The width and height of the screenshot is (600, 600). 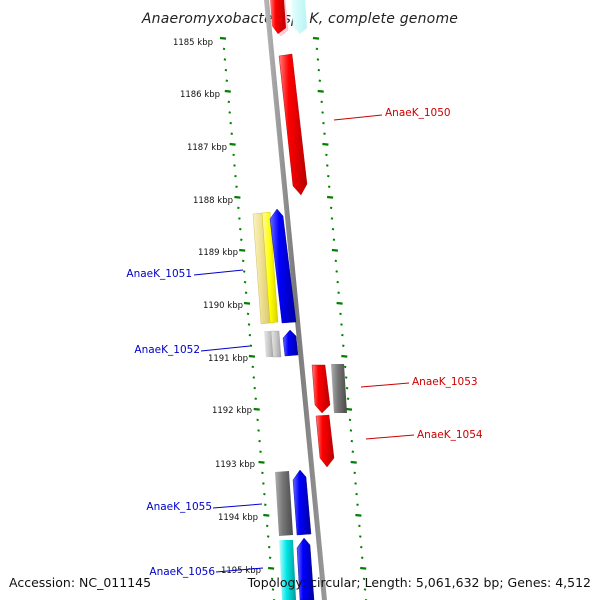 I want to click on gene-label-anaek-1051: AnaeK_1051, so click(x=159, y=274).